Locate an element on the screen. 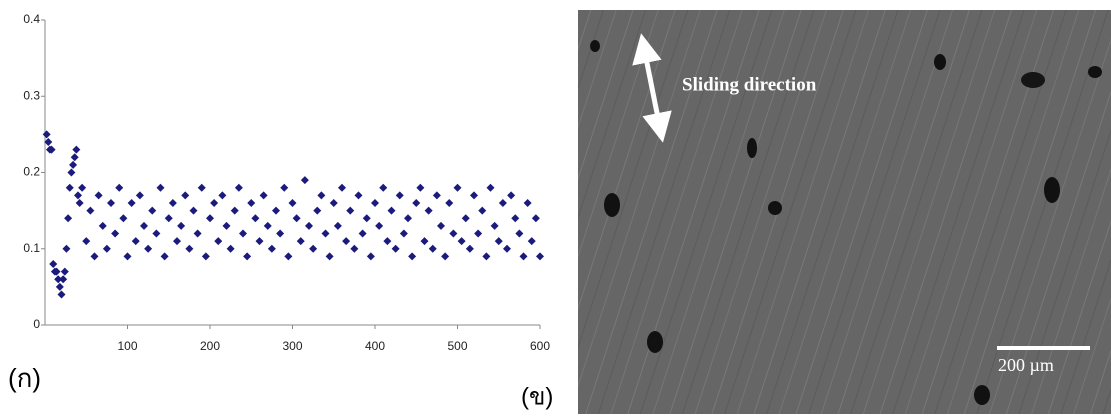 The image size is (1111, 419). direction-arrow is located at coordinates (652, 88).